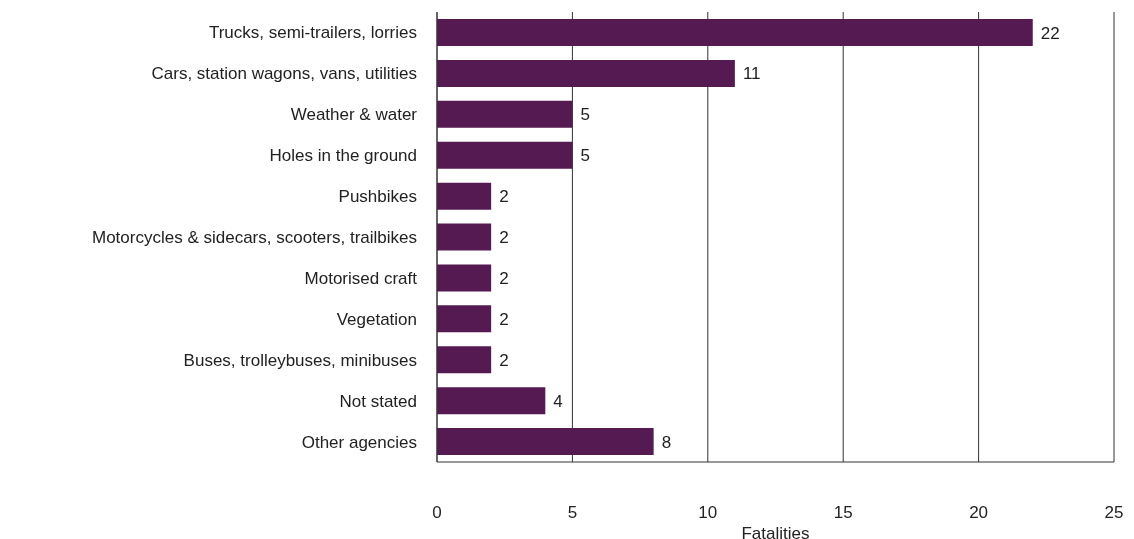  What do you see at coordinates (751, 74) in the screenshot?
I see `data-label: 11` at bounding box center [751, 74].